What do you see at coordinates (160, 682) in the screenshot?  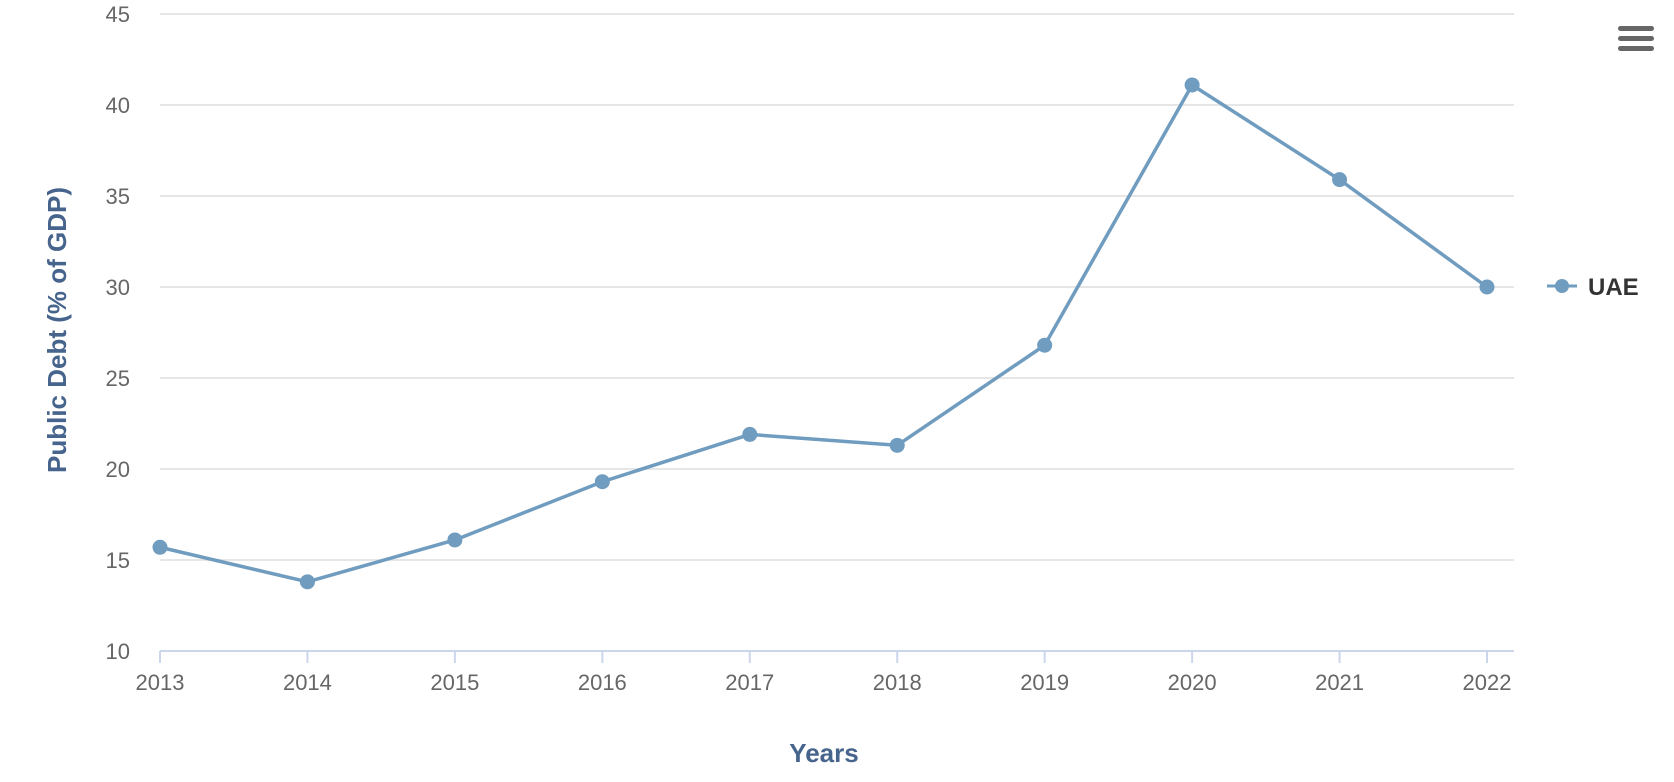 I see `x-tick-label: 2013` at bounding box center [160, 682].